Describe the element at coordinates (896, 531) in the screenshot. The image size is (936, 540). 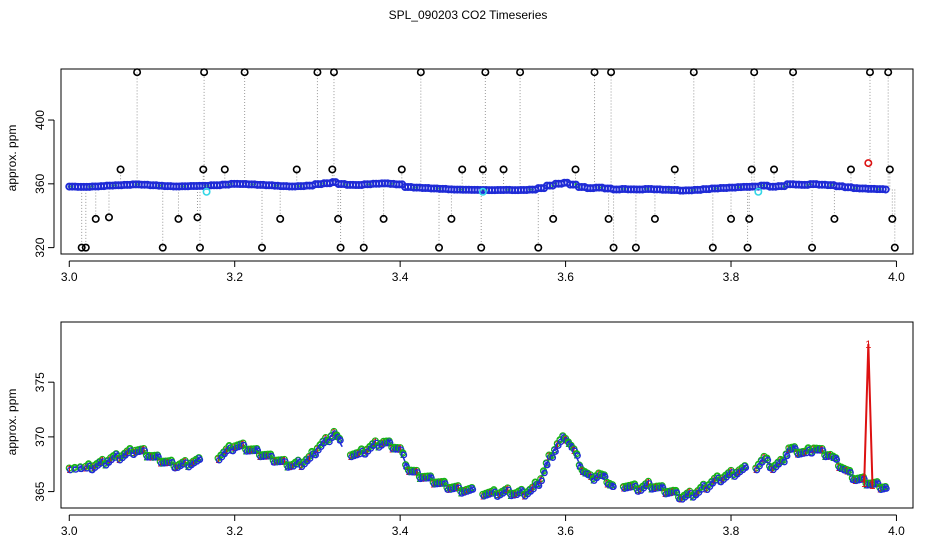
I see `bottom-x-tick-label: 4.0` at that location.